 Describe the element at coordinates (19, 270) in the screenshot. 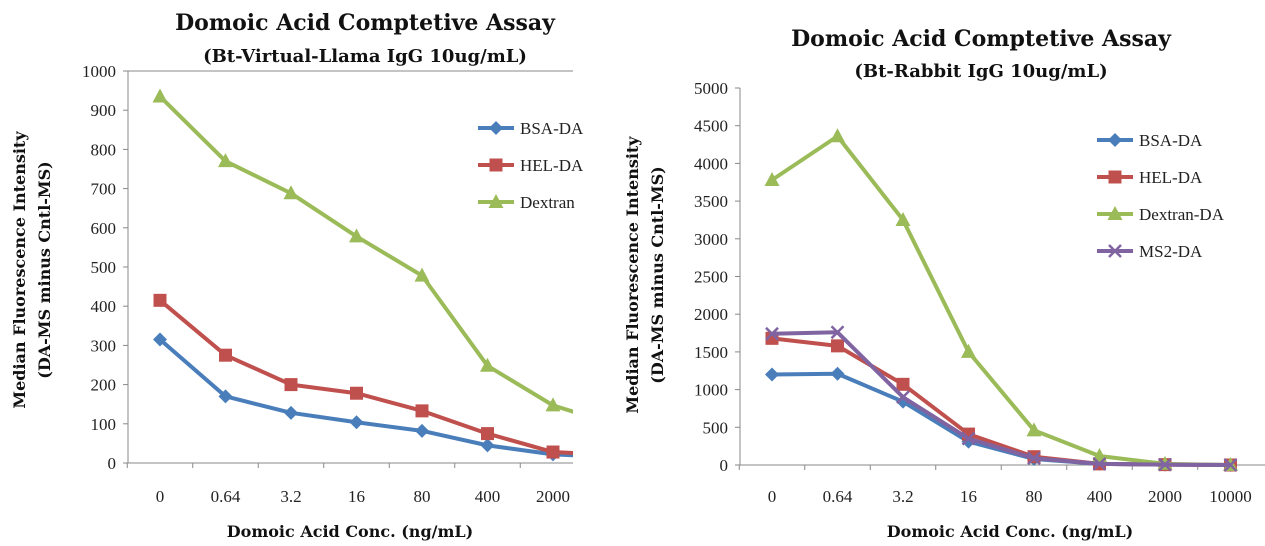

I see `chart1-y-axis-label-1: Median Fluorescence Intensity` at that location.